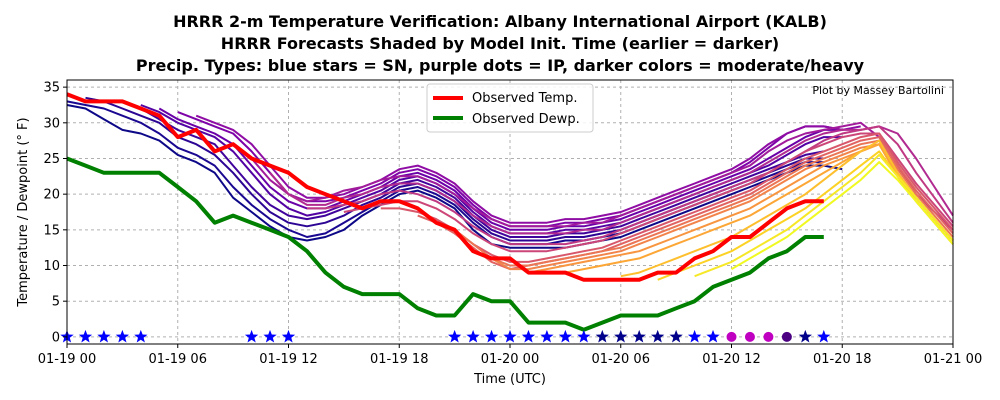 The width and height of the screenshot is (1000, 400). Describe the element at coordinates (445, 336) in the screenshot. I see `precip-markers` at that location.